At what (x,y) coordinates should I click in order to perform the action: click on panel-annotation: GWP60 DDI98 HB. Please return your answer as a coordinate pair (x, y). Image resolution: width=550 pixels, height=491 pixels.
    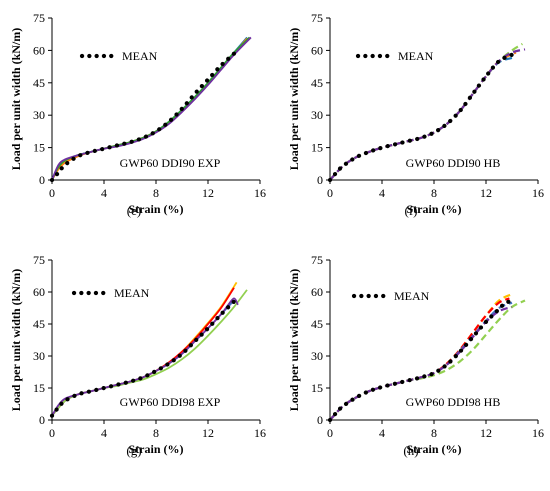
    Looking at the image, I should click on (453, 402).